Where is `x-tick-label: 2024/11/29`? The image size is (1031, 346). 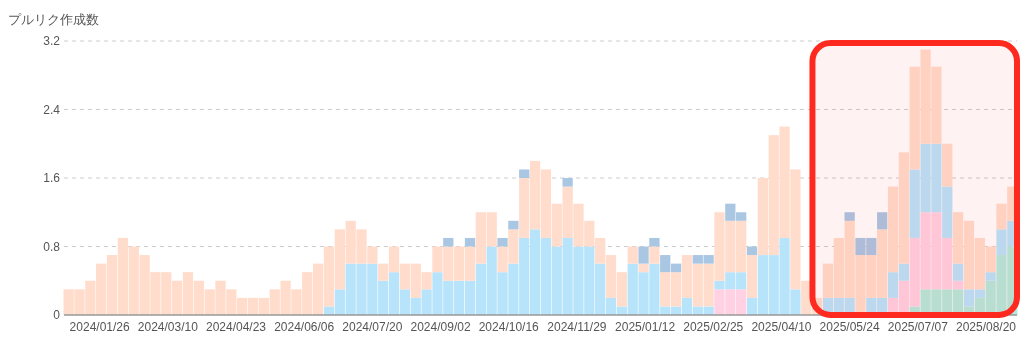 x-tick-label: 2024/11/29 is located at coordinates (577, 327).